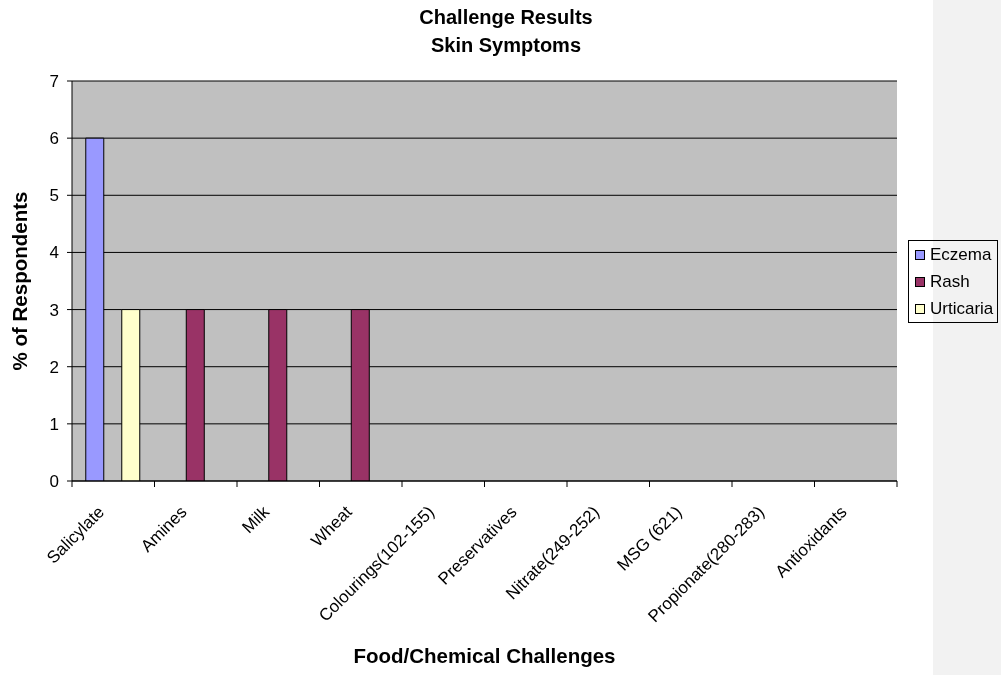 This screenshot has width=1001, height=675. I want to click on legend-label: Urticaria, so click(962, 309).